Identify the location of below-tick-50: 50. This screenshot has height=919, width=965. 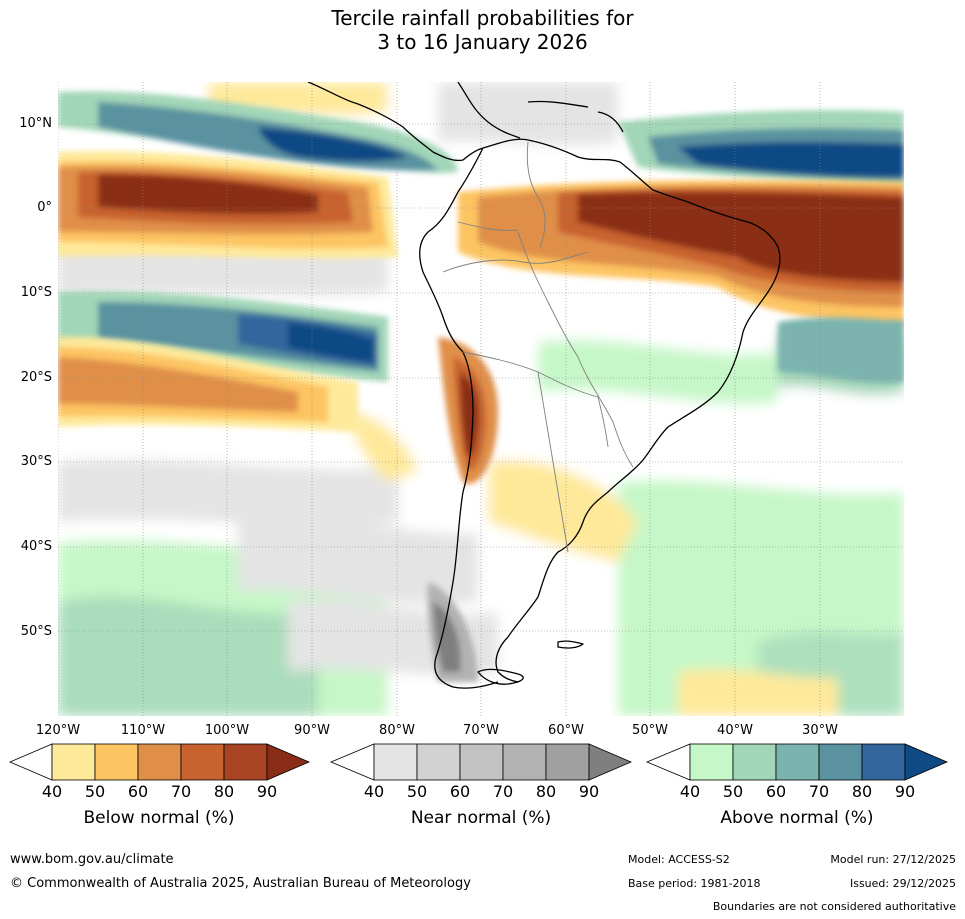
(95, 791).